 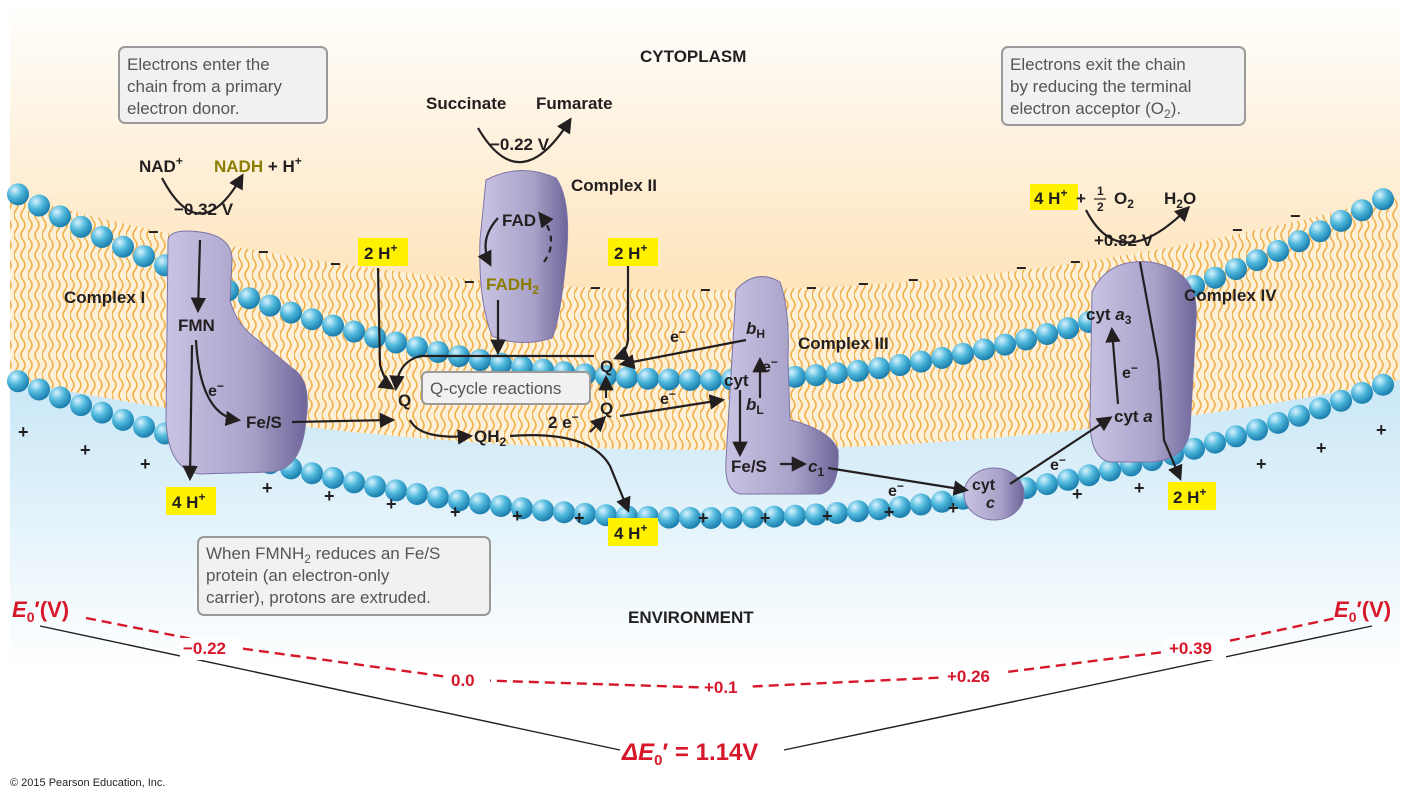 What do you see at coordinates (736, 380) in the screenshot?
I see `complex-iii-cyt-label: cyt` at bounding box center [736, 380].